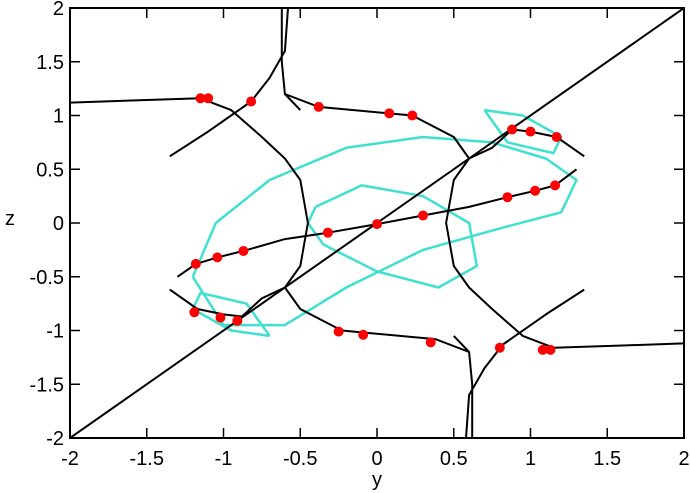 The height and width of the screenshot is (493, 690). I want to click on y-tick-label: -0.5, so click(47, 278).